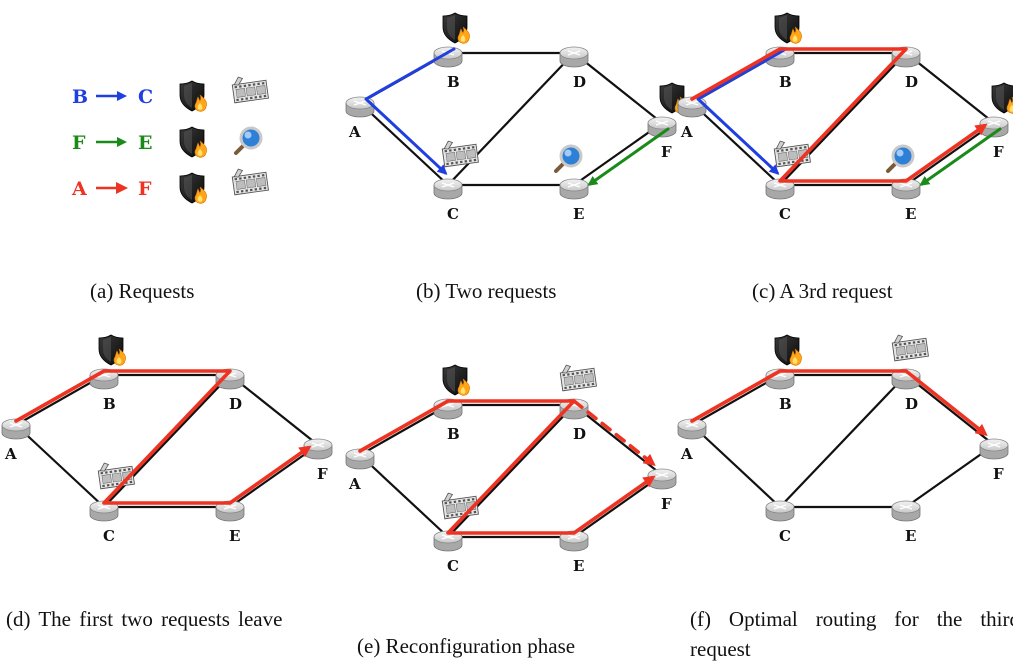 The image size is (1013, 670). I want to click on caption-a: (a) Requests, so click(142, 291).